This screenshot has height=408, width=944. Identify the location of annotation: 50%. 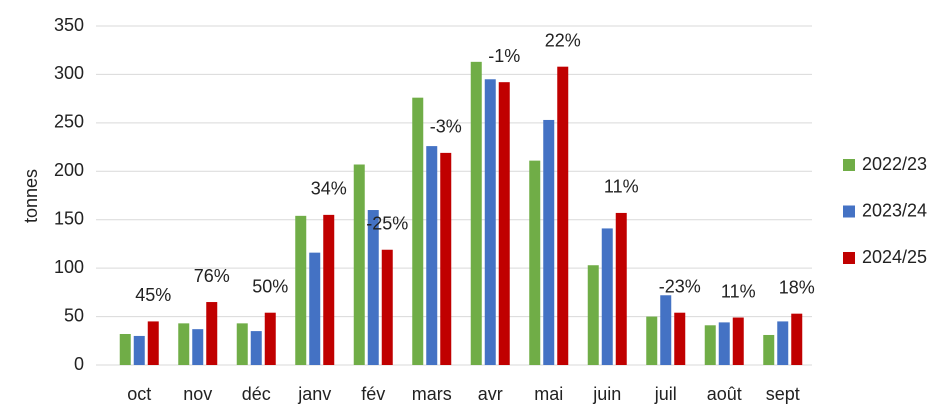
(270, 286).